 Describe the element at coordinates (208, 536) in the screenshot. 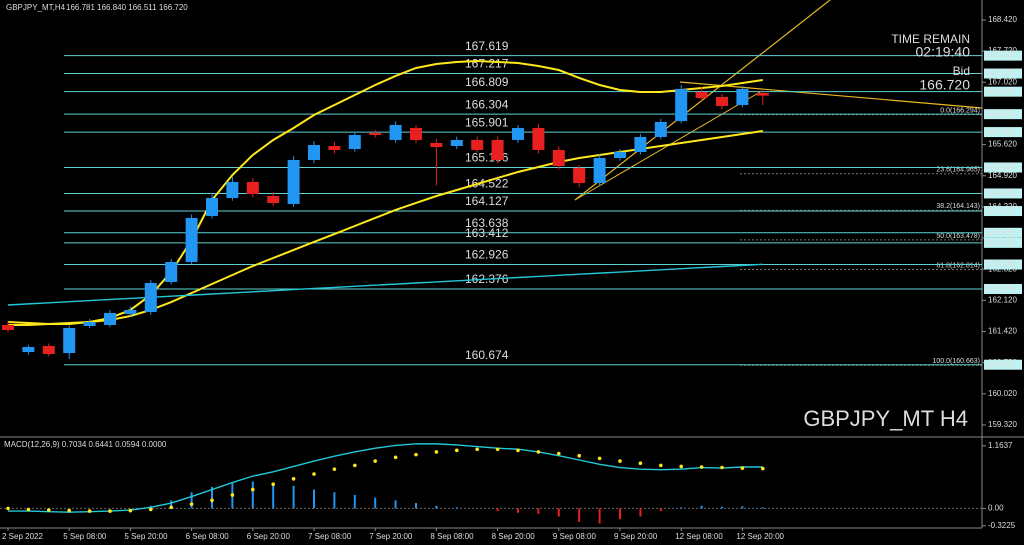

I see `x-tick-label: 6 Sep 08:00` at that location.